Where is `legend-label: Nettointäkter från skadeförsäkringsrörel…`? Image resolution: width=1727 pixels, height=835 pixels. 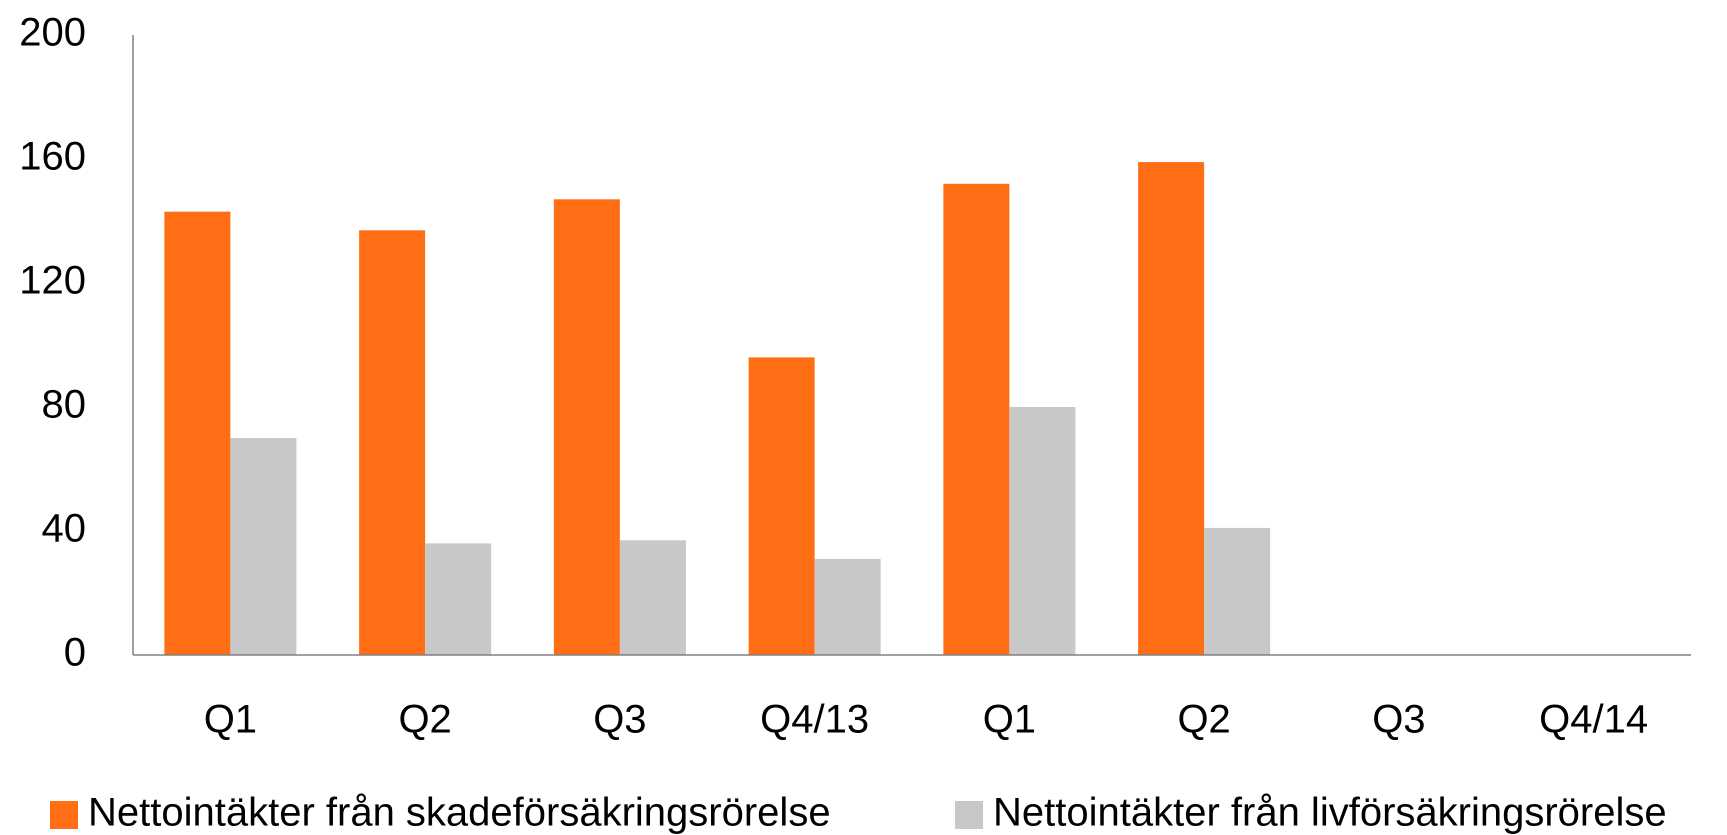 legend-label: Nettointäkter från skadeförsäkringsrörel… is located at coordinates (459, 813).